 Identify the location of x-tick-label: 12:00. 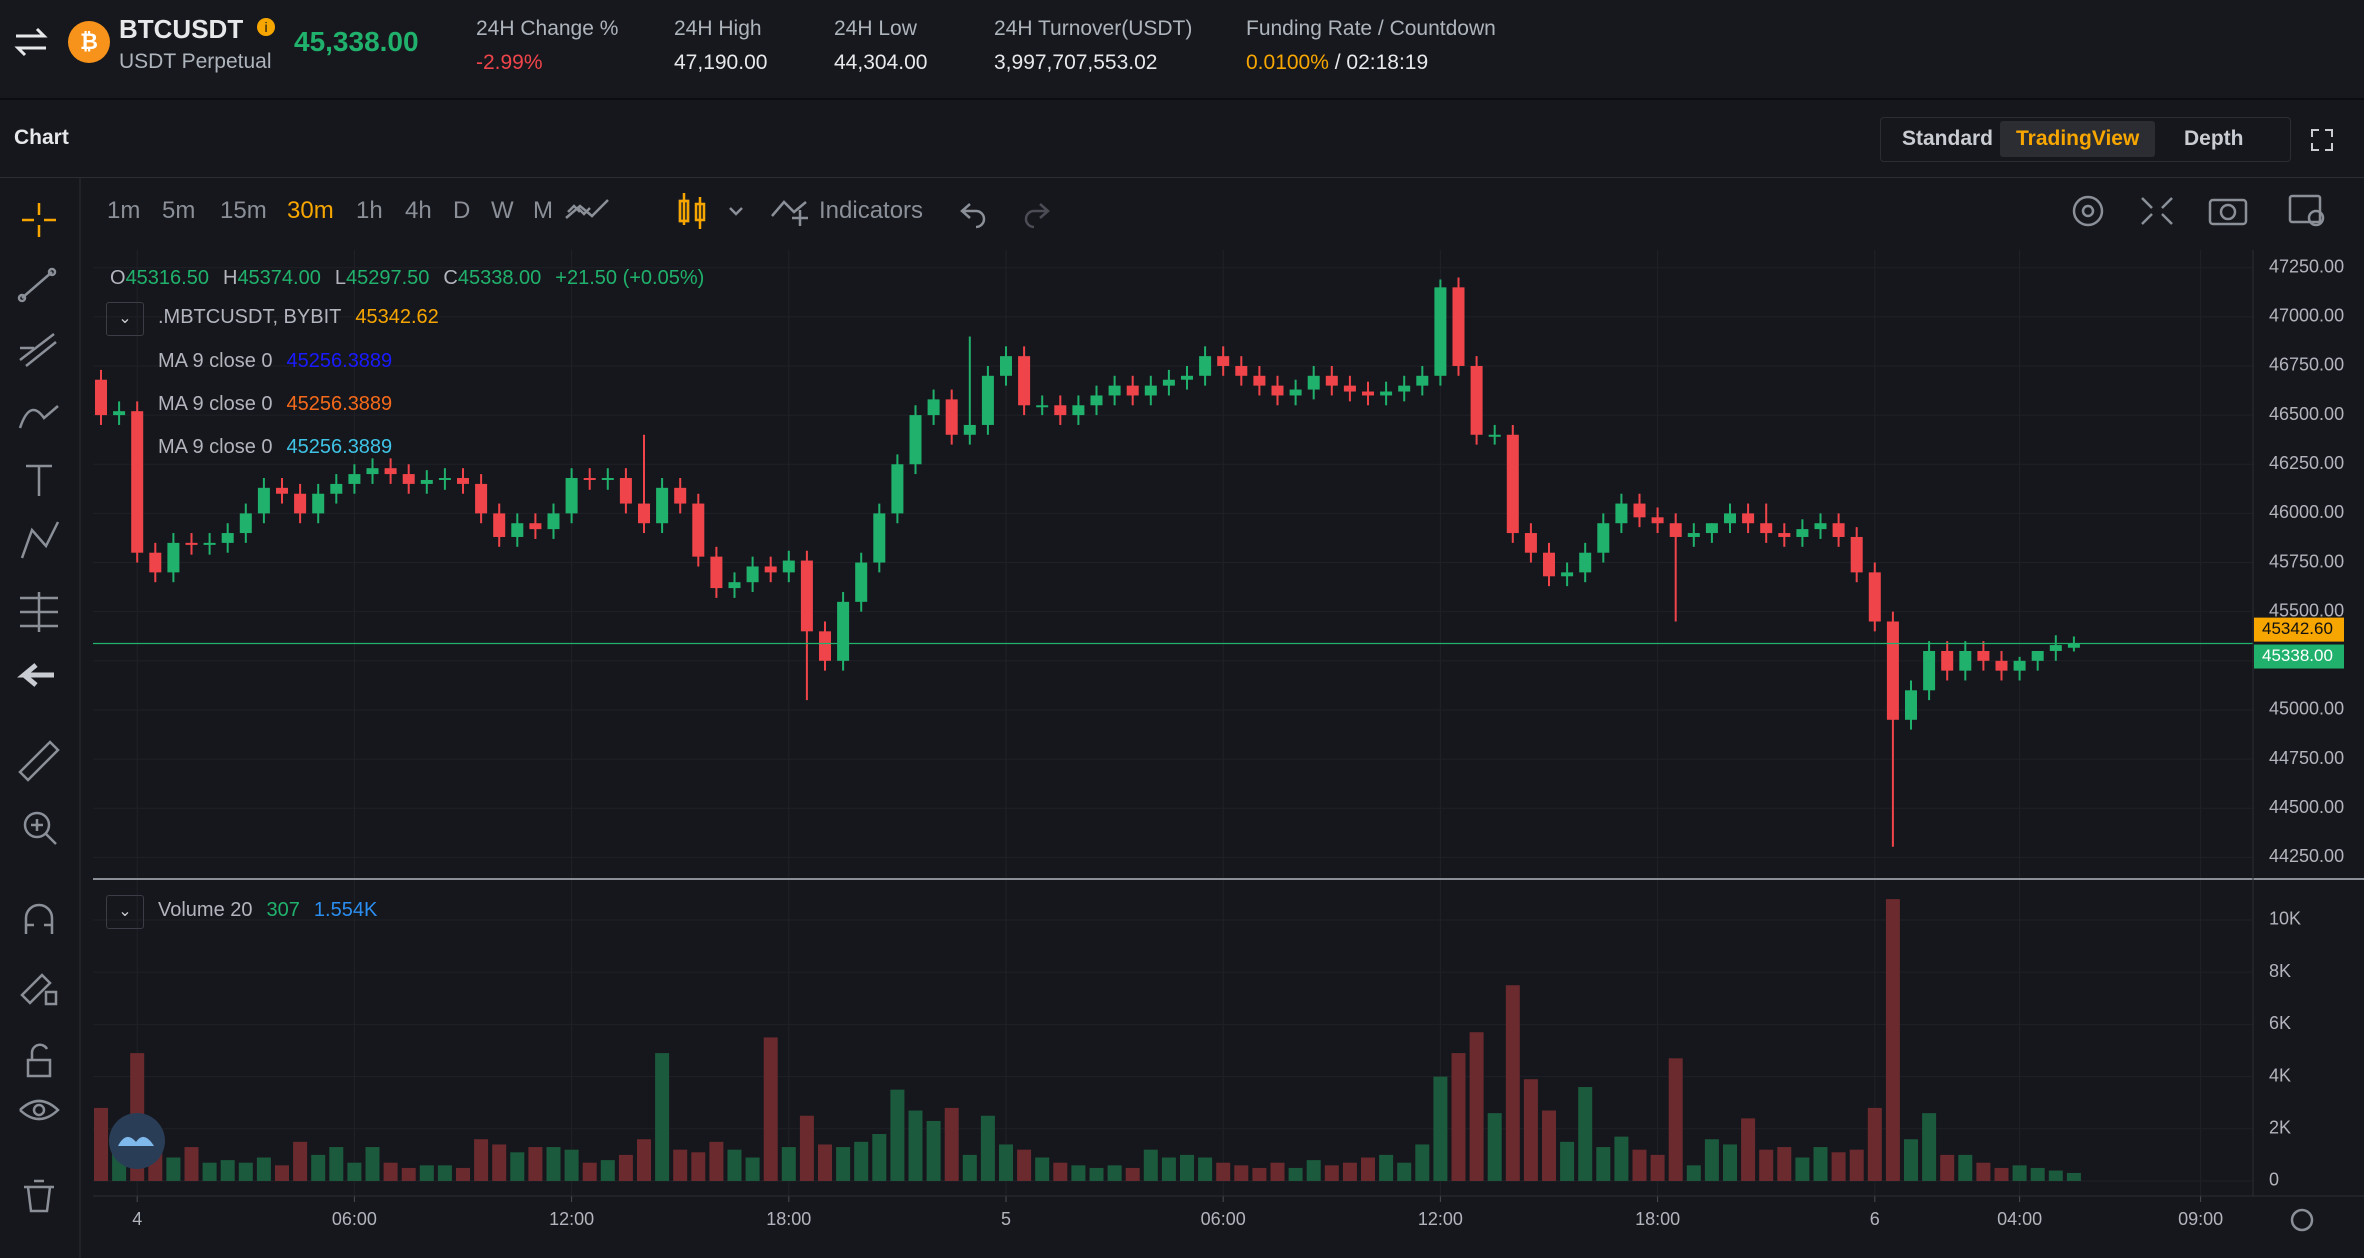
(1440, 1219).